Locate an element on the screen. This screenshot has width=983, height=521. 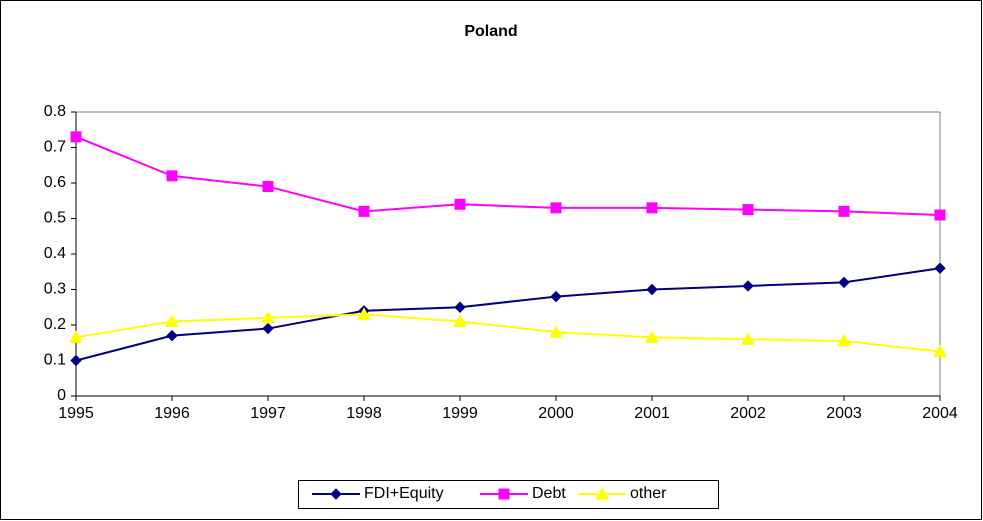
legend-label: other is located at coordinates (648, 493).